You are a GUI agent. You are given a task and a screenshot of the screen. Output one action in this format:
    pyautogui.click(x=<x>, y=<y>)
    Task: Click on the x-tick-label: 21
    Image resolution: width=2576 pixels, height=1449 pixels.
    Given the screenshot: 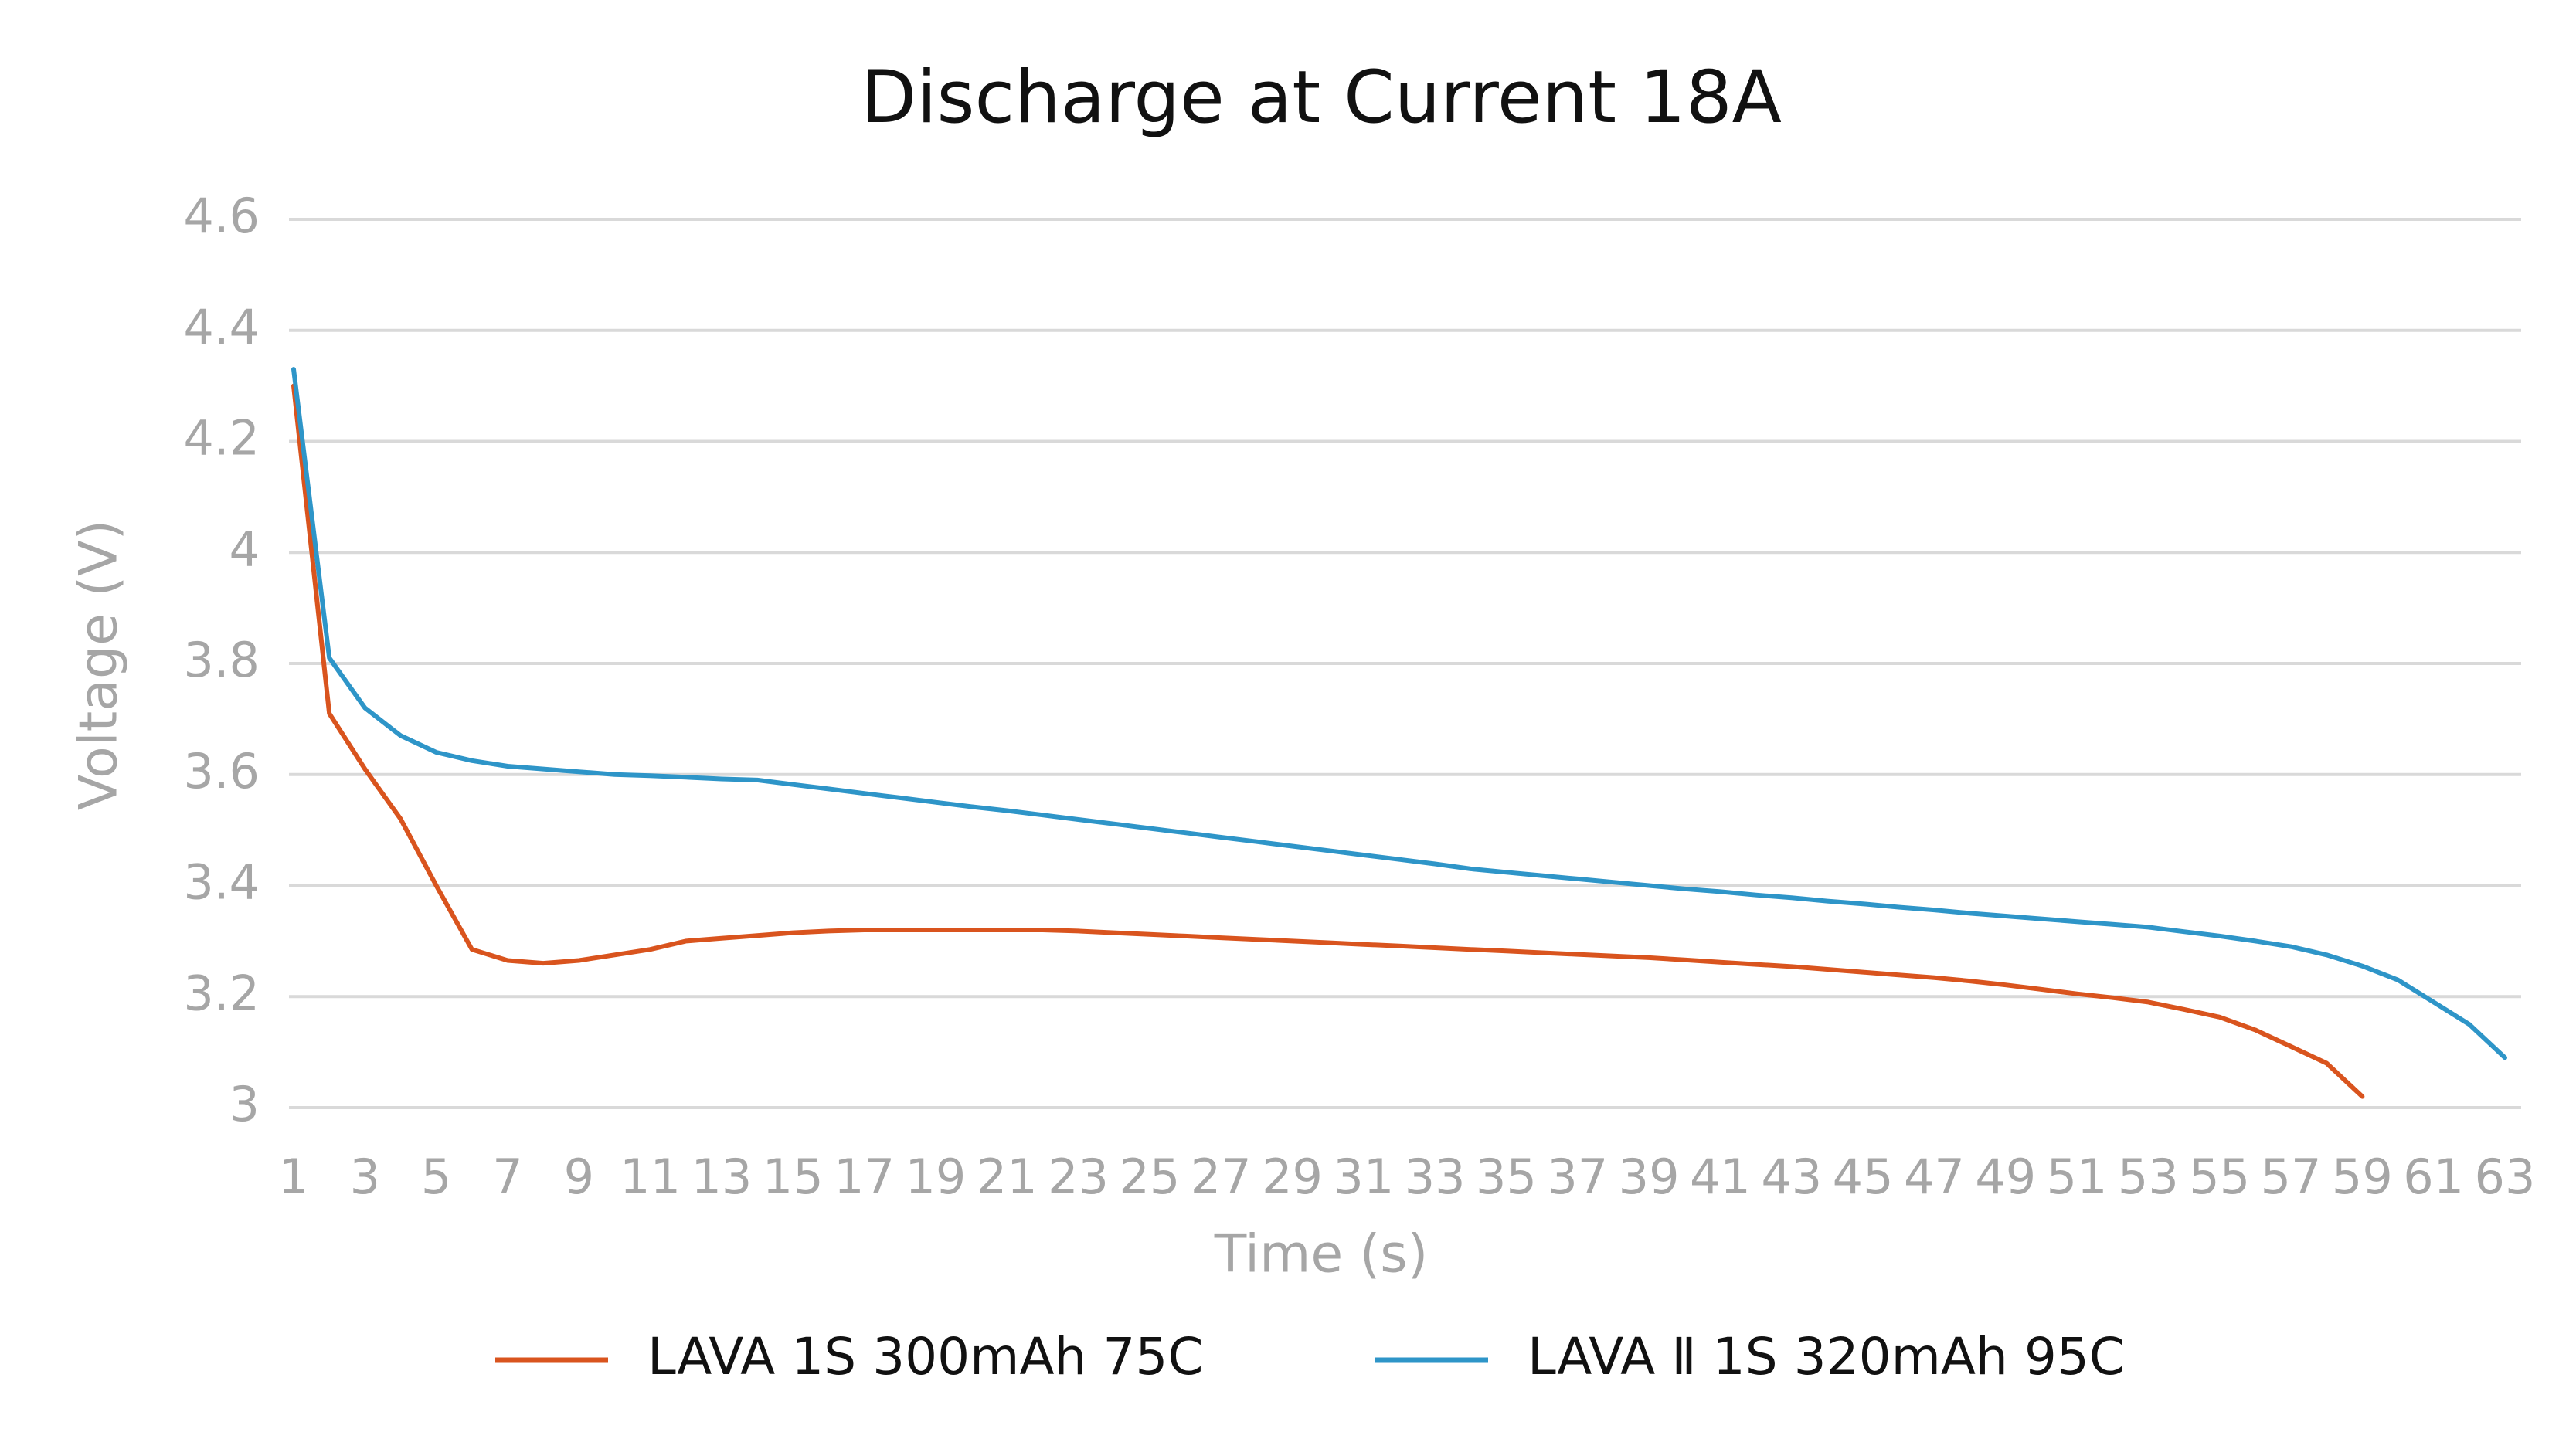 What is the action you would take?
    pyautogui.click(x=1007, y=1177)
    